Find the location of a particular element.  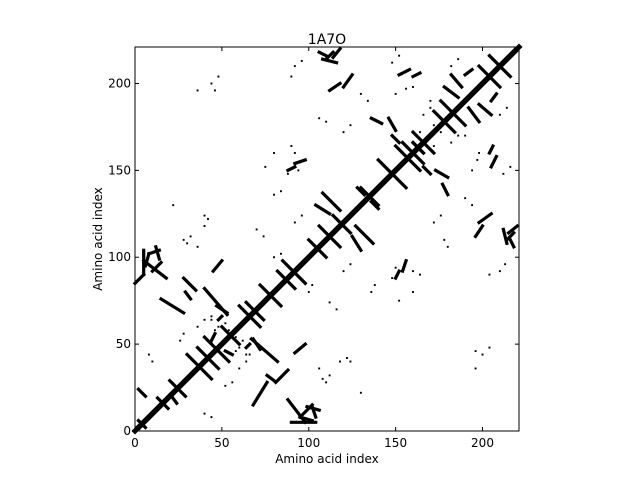

x-tick-label: 50 is located at coordinates (221, 443).